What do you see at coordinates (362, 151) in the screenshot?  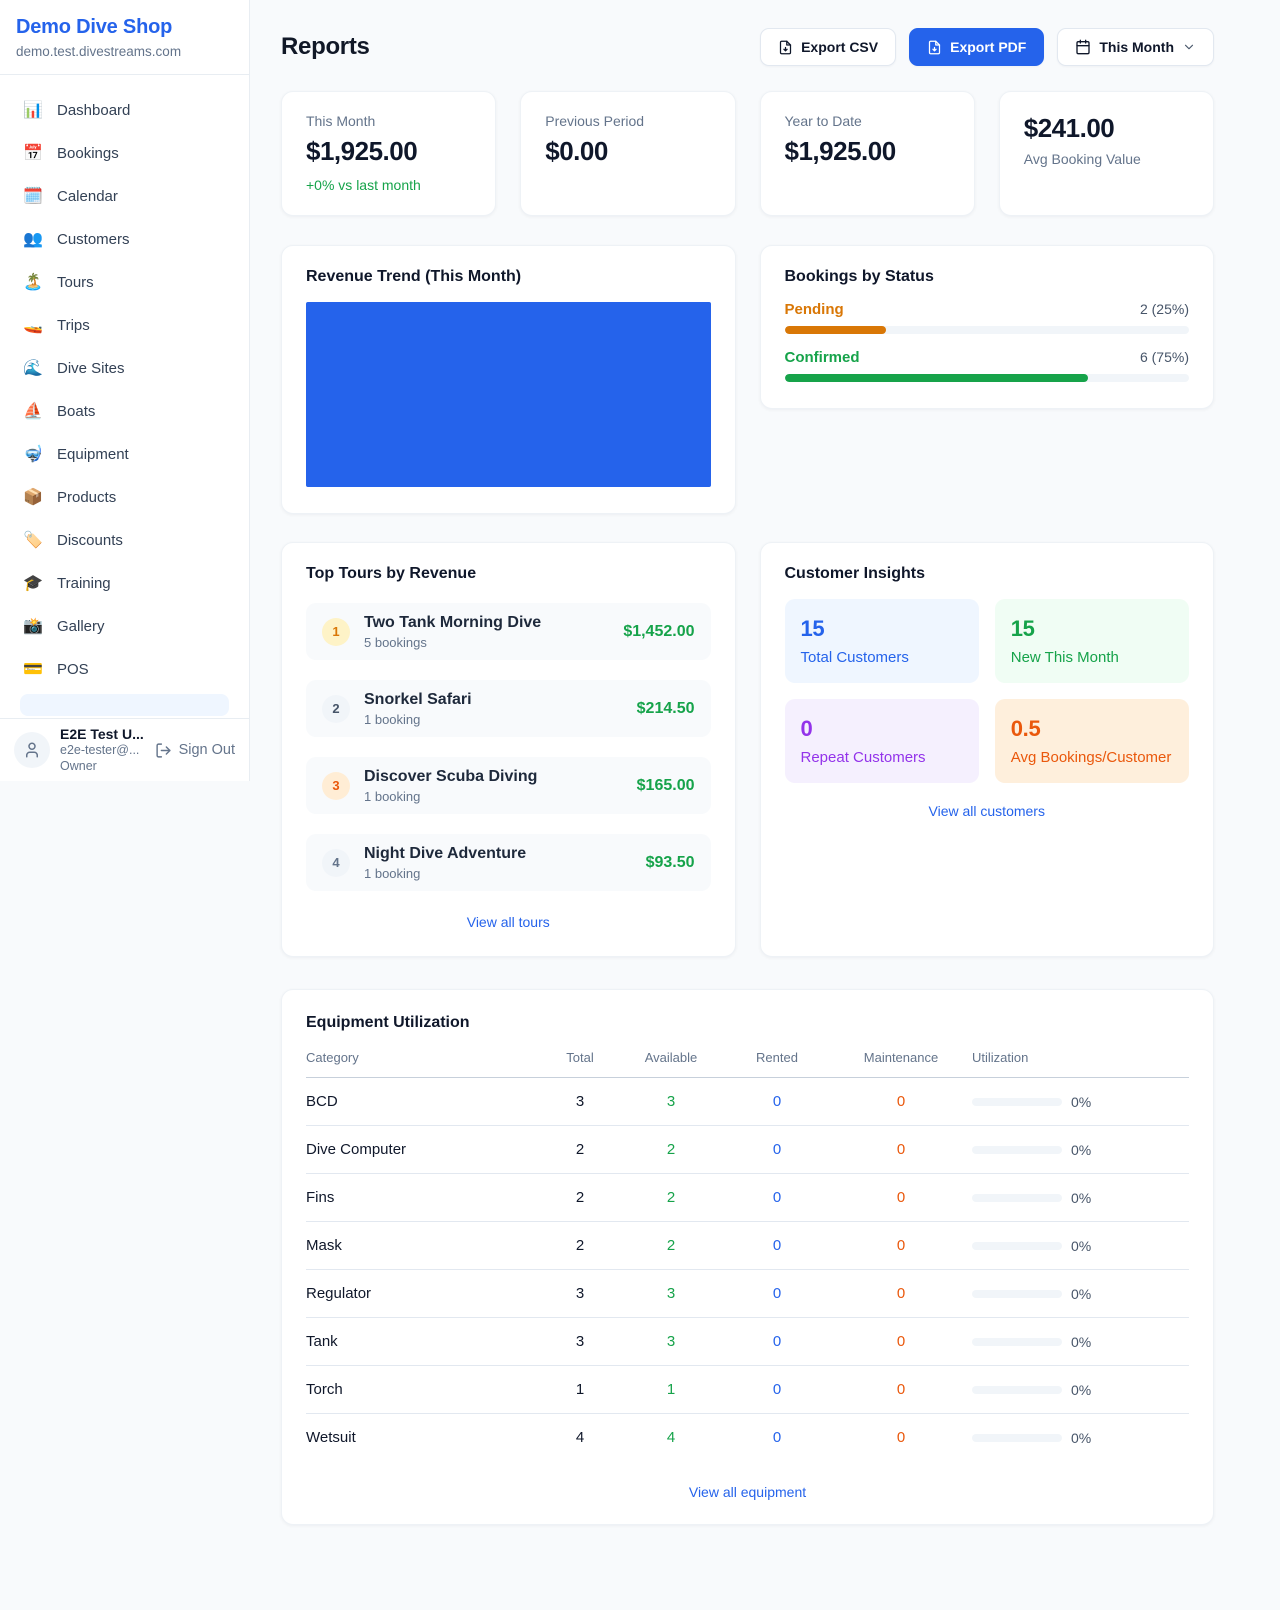 I see `stat-value: $1,925.00` at bounding box center [362, 151].